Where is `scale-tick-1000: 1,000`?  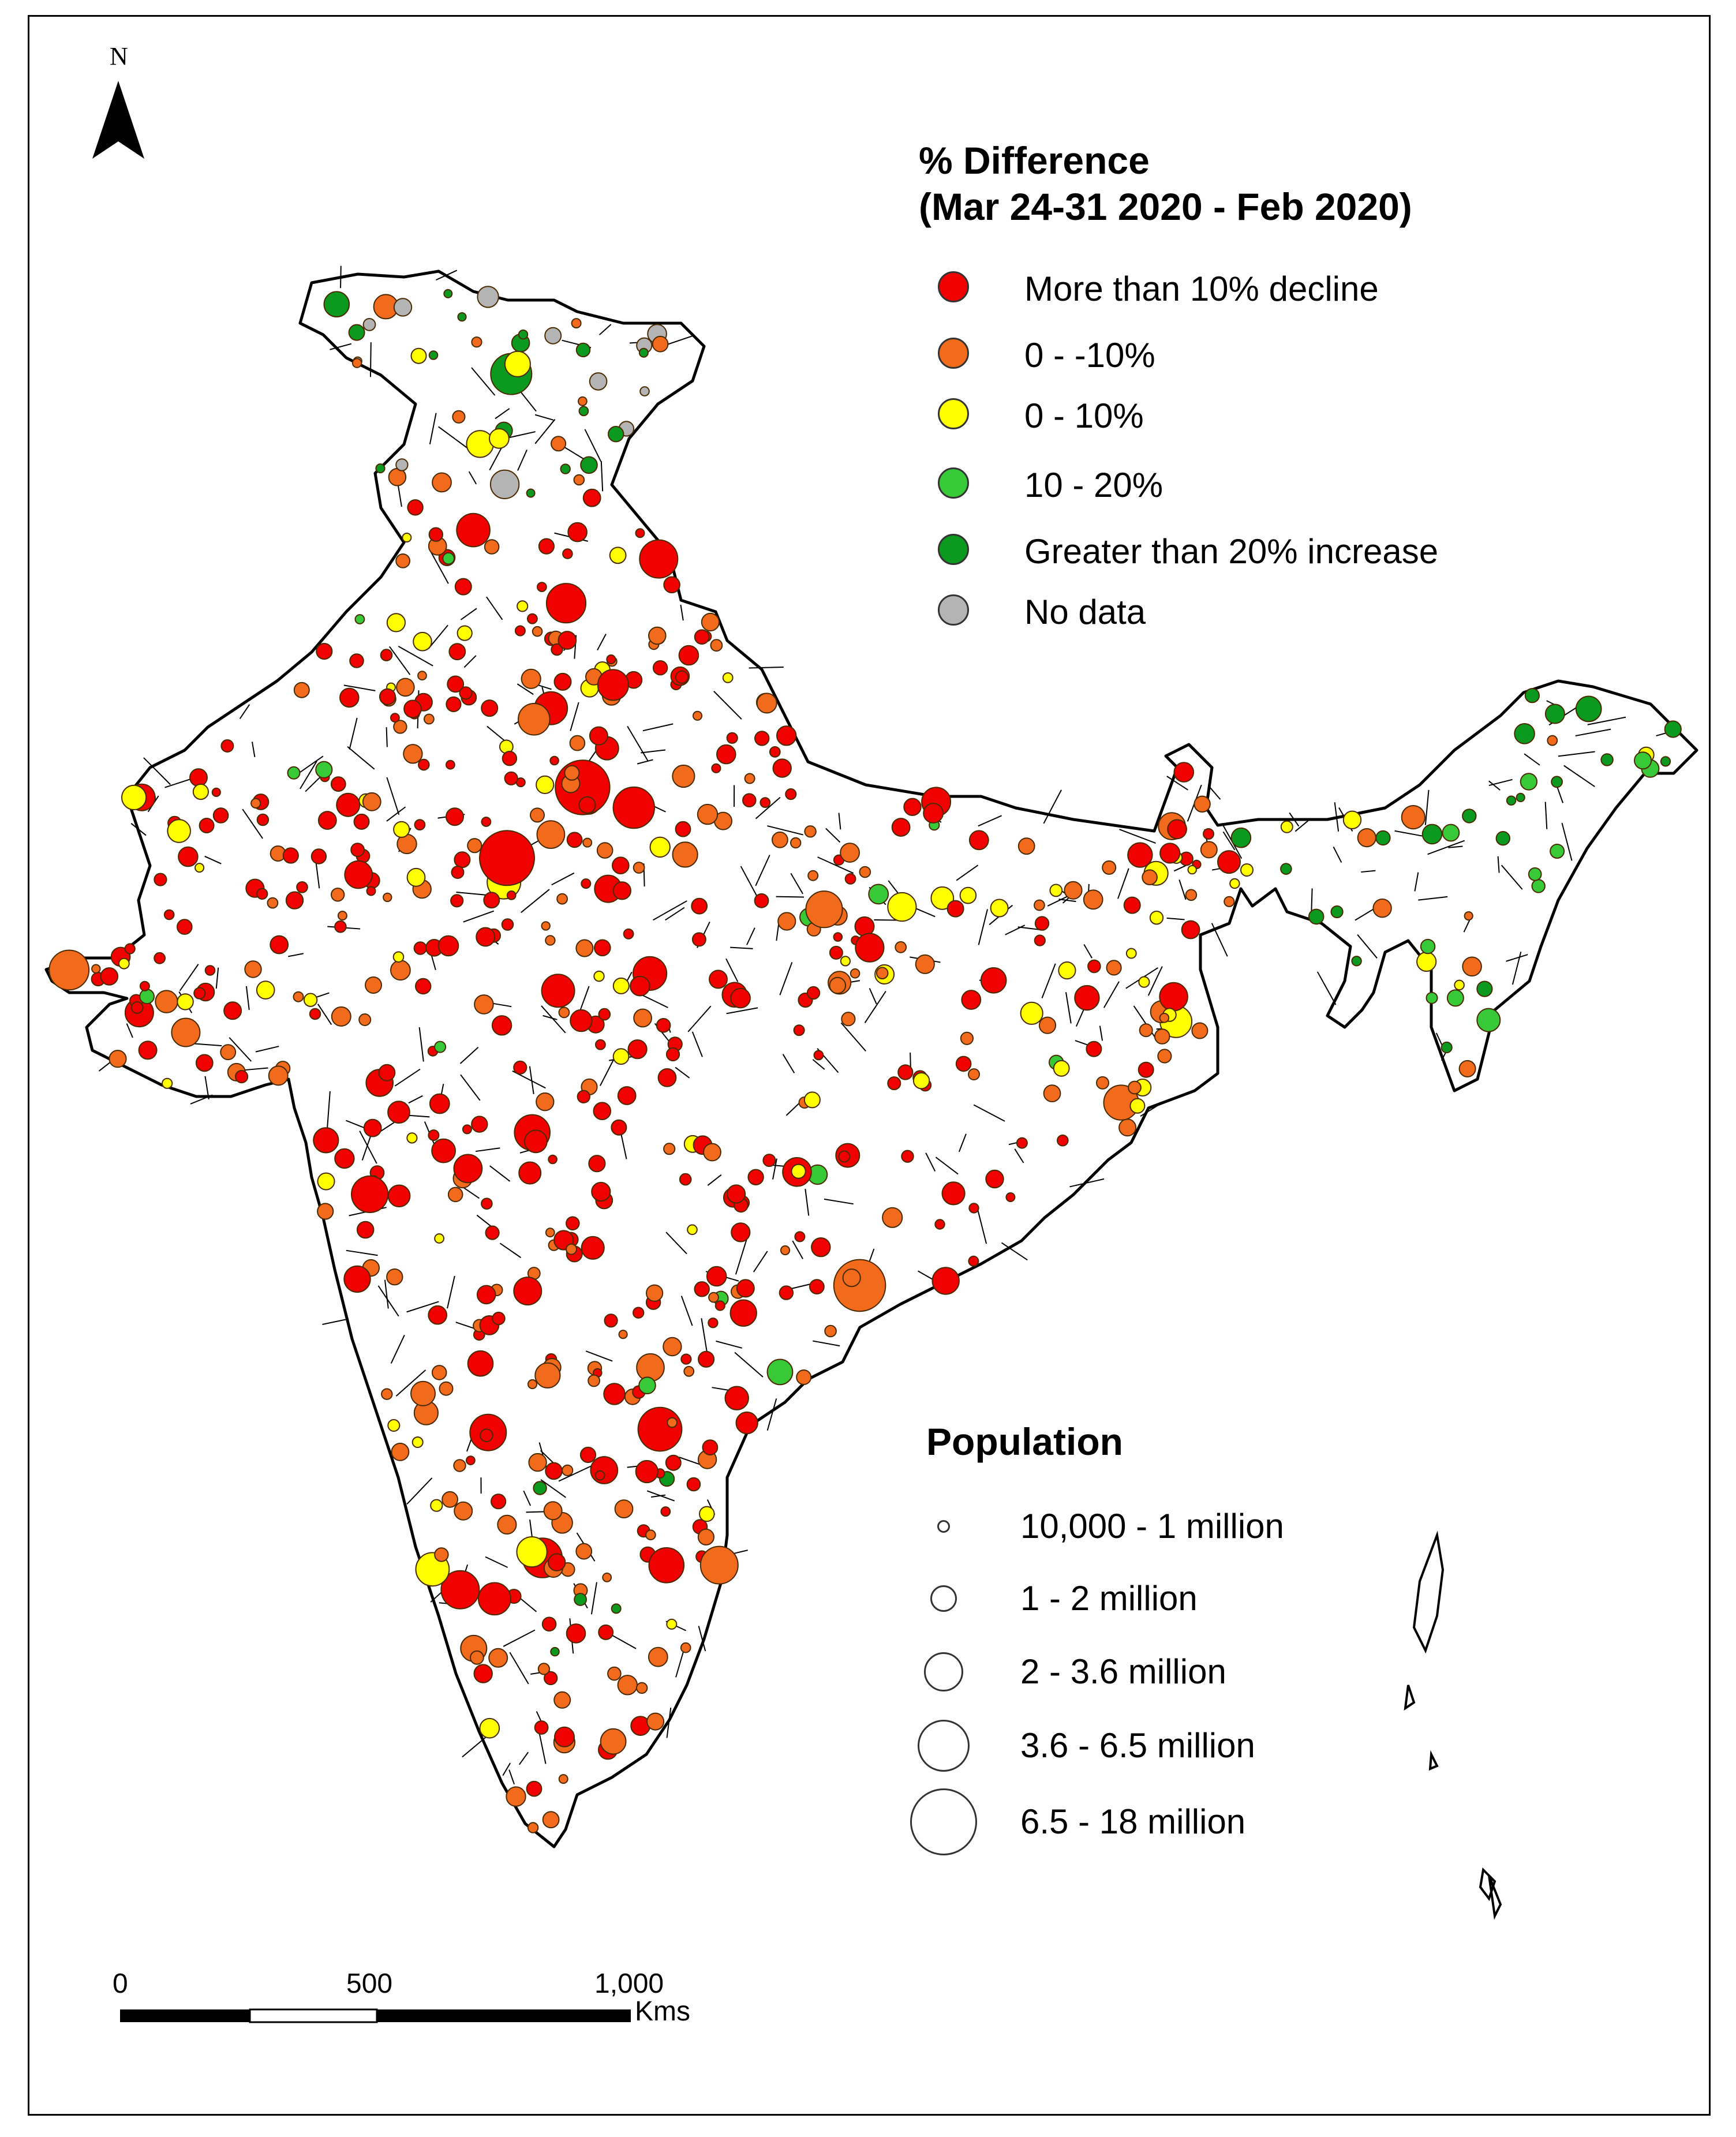 scale-tick-1000: 1,000 is located at coordinates (629, 1984).